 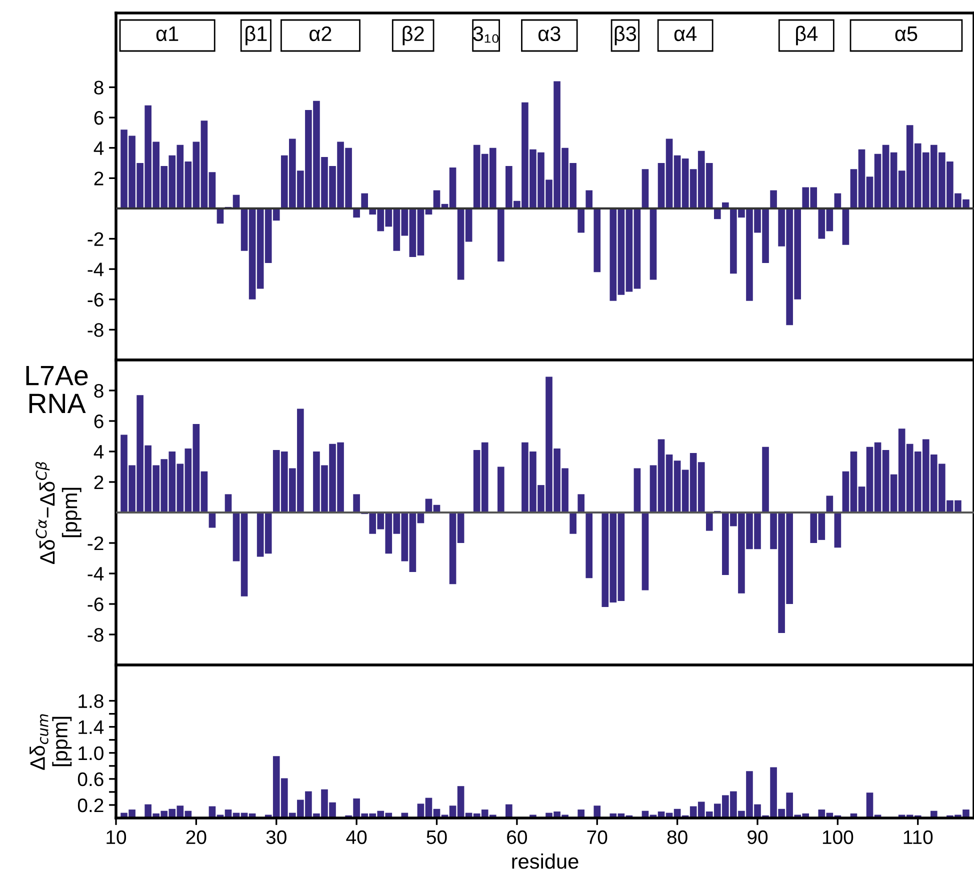 What do you see at coordinates (196, 837) in the screenshot?
I see `x-tick-label: 20` at bounding box center [196, 837].